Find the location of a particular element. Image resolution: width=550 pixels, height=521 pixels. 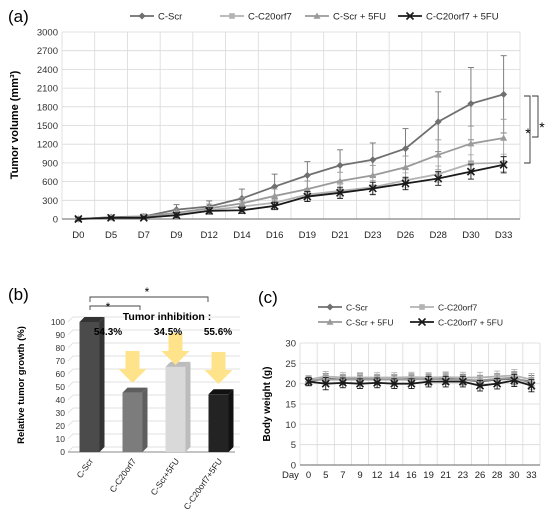

y-tick-label: 1800 is located at coordinates (47, 107).